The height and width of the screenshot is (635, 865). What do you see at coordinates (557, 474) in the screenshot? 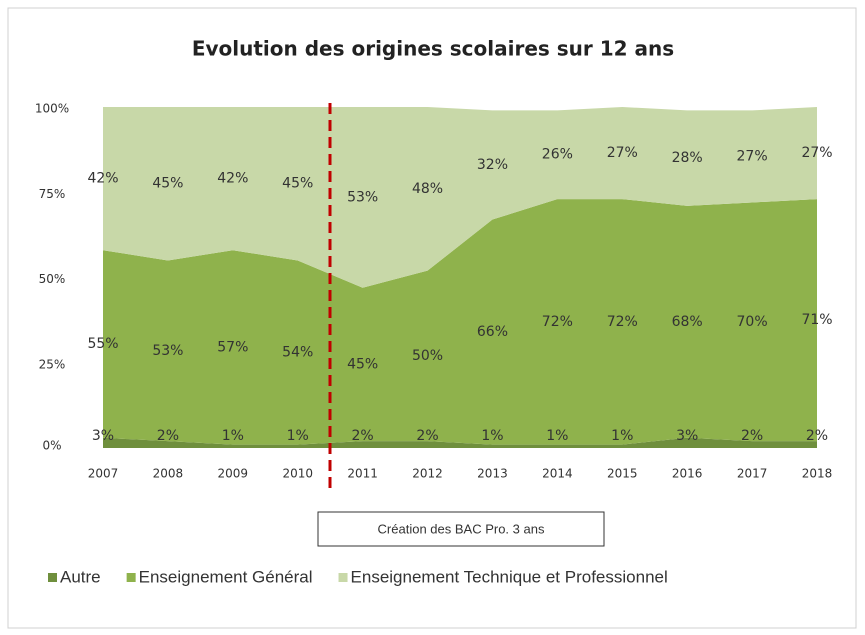
I see `x-tick-label: 2014` at bounding box center [557, 474].